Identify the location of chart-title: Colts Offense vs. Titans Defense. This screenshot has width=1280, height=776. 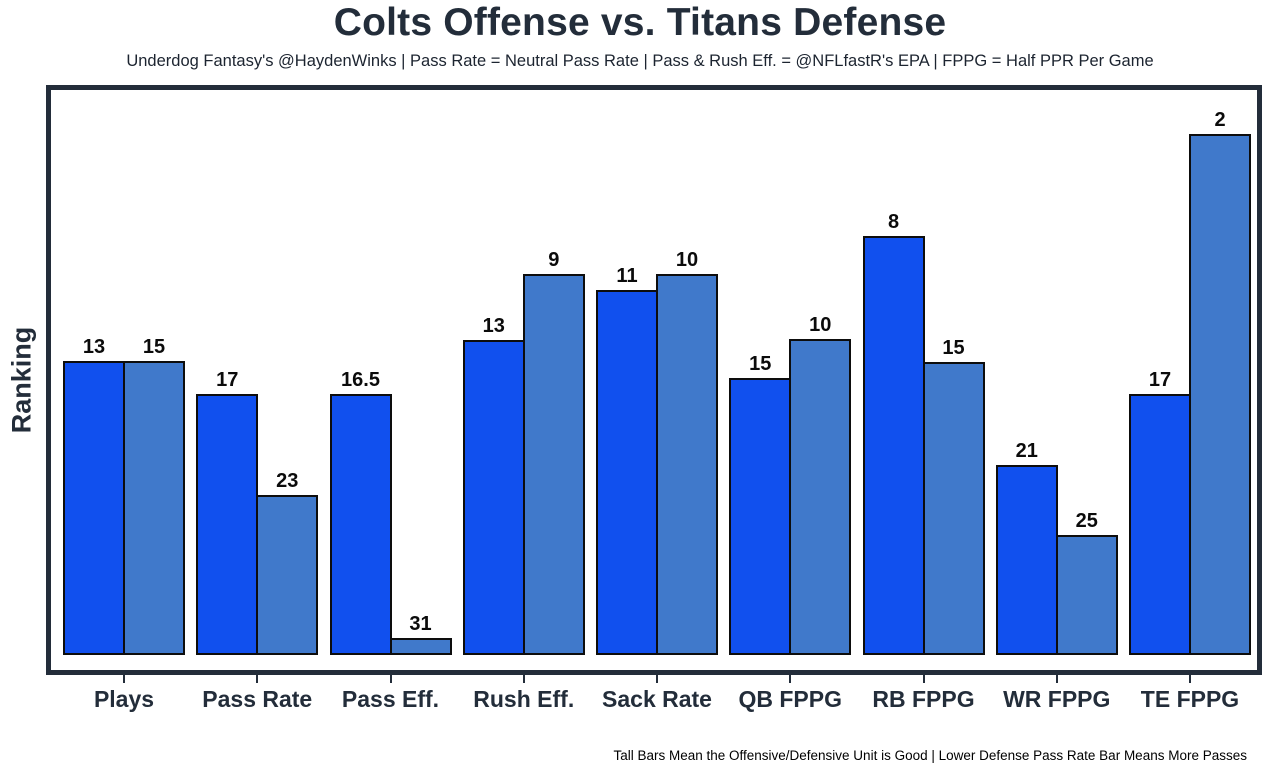
(640, 22).